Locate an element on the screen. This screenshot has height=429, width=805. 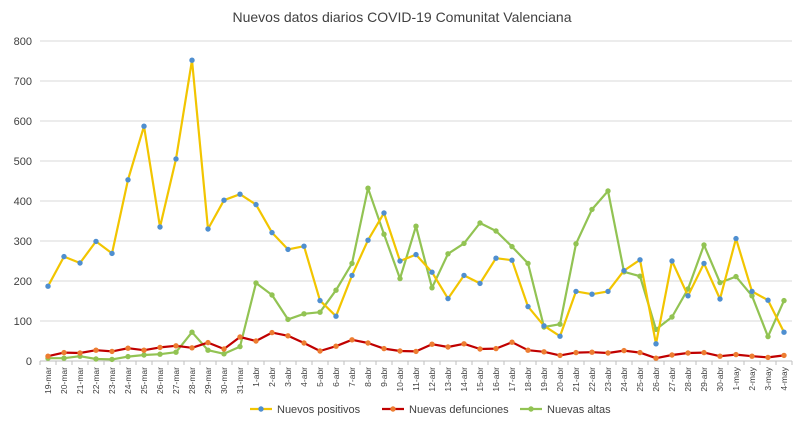
legend-label: Nuevas defunciones is located at coordinates (459, 410).